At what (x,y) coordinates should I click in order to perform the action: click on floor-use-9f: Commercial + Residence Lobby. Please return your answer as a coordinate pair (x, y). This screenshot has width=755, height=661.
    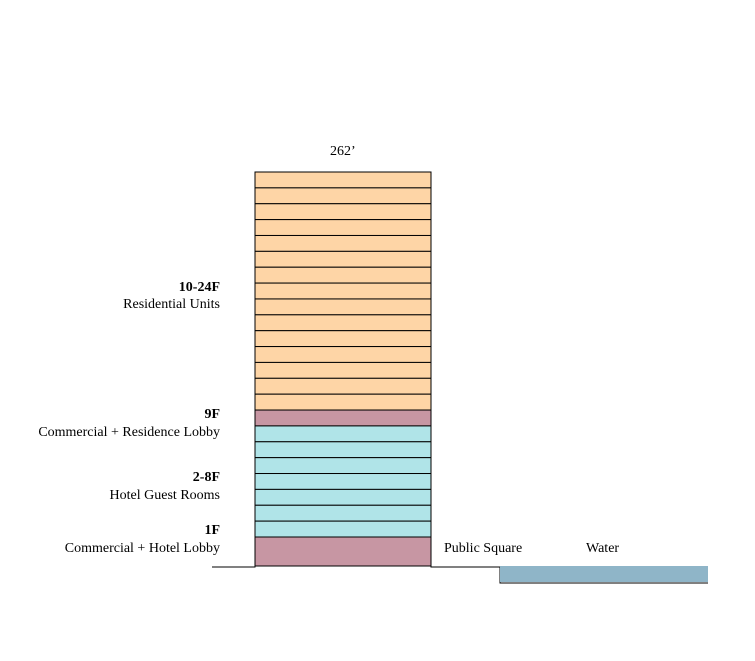
    Looking at the image, I should click on (129, 432).